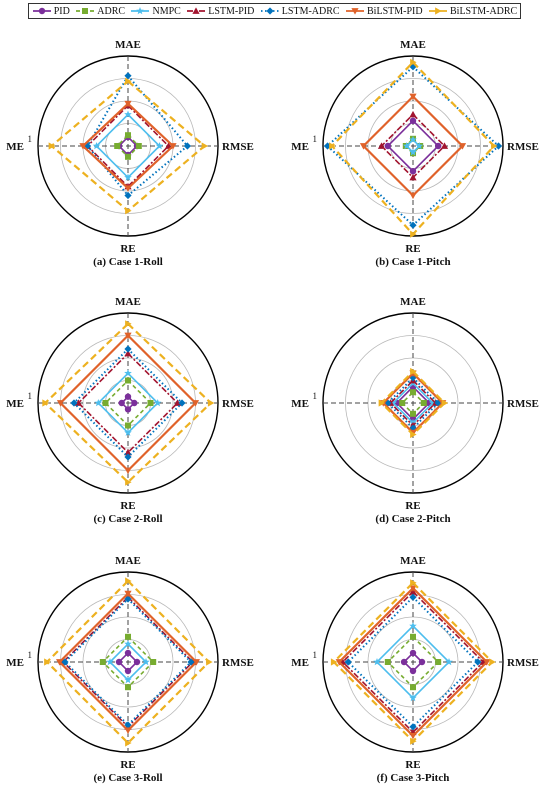 This screenshot has width=550, height=795. I want to click on legend-label: LSTM-ADRC, so click(310, 11).